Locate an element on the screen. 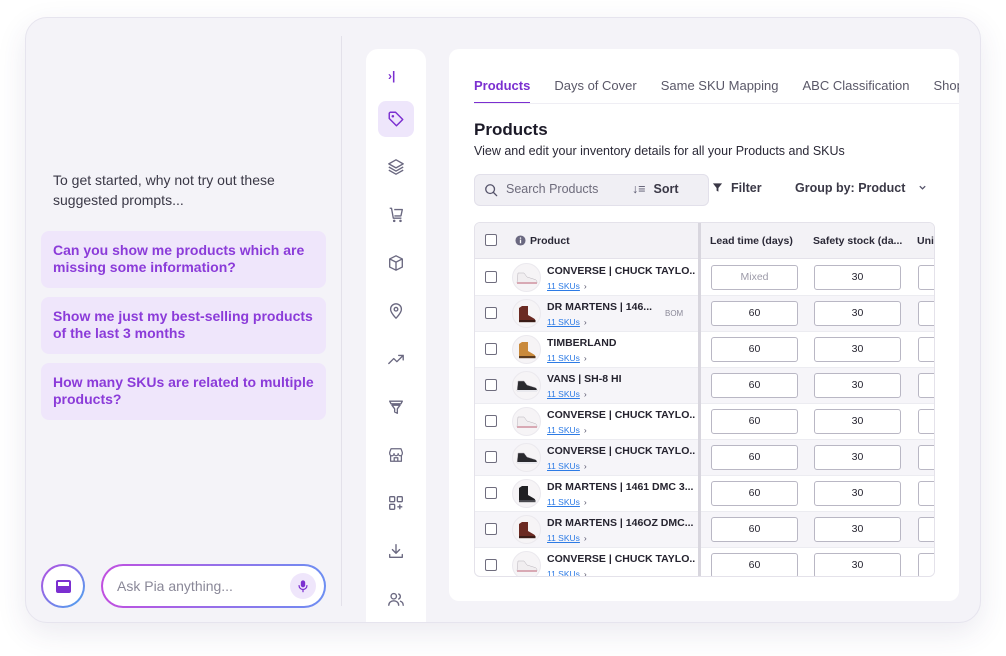  table-row: TIMBERLAND 11 SKUs › 60 30 is located at coordinates (704, 350).